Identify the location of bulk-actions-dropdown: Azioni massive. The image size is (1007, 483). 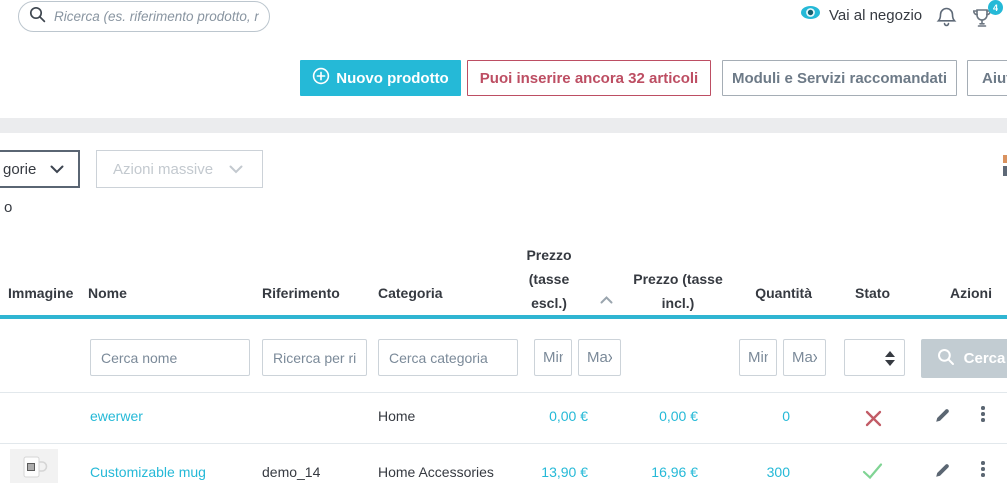
(179, 169).